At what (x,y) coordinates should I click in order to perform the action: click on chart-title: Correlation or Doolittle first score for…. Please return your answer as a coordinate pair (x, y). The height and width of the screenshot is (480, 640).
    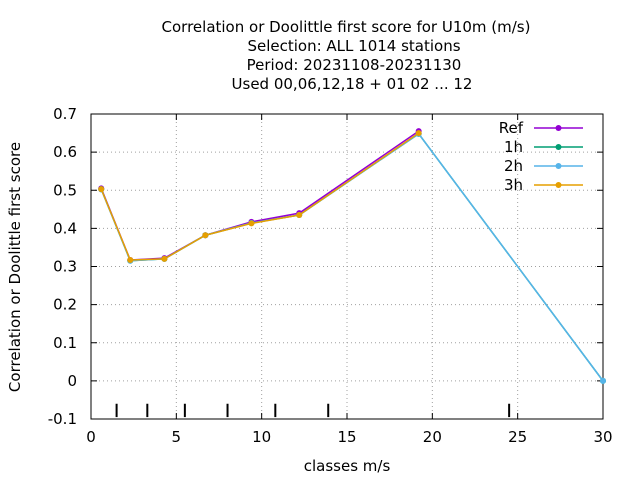
    Looking at the image, I should click on (346, 55).